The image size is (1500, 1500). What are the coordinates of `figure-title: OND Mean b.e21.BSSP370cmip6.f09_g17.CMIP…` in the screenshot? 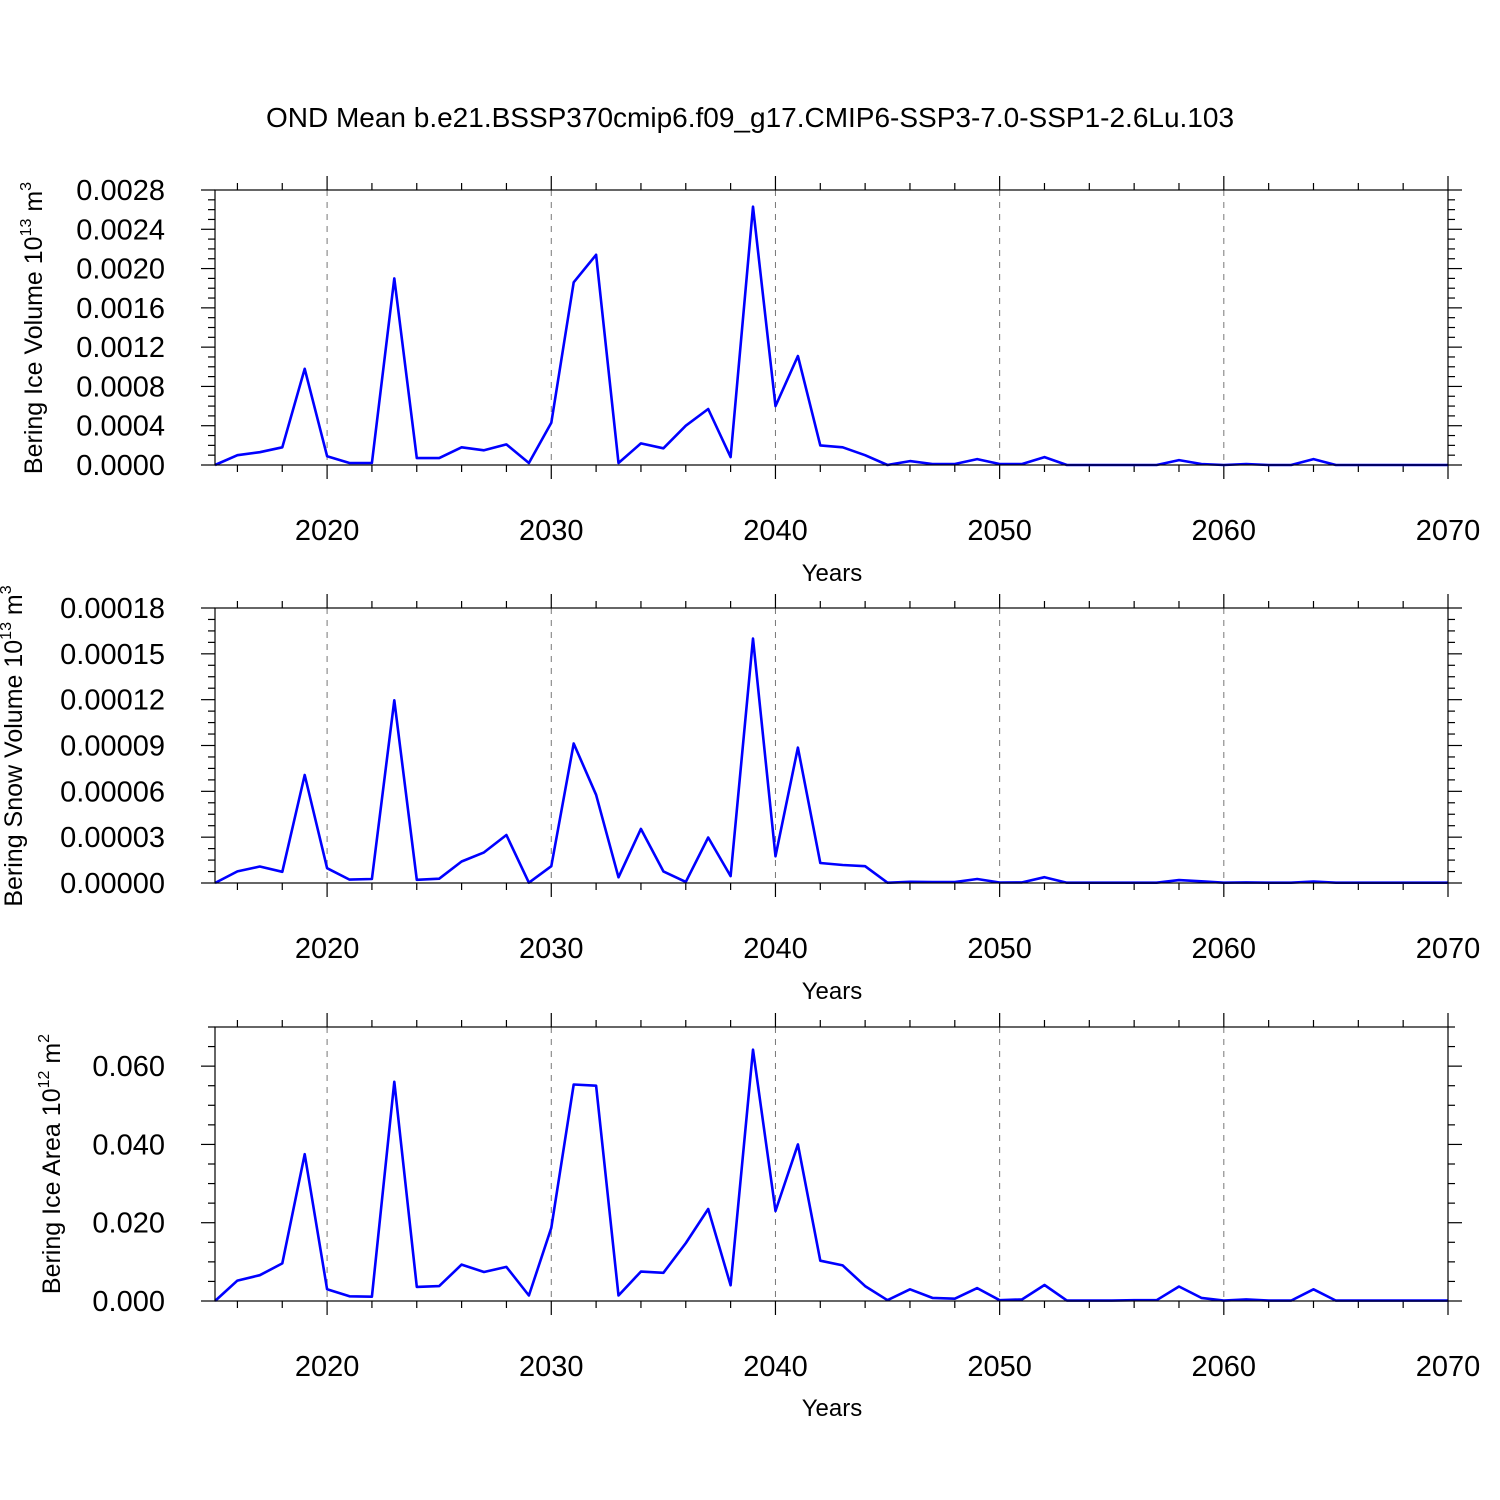 It's located at (750, 117).